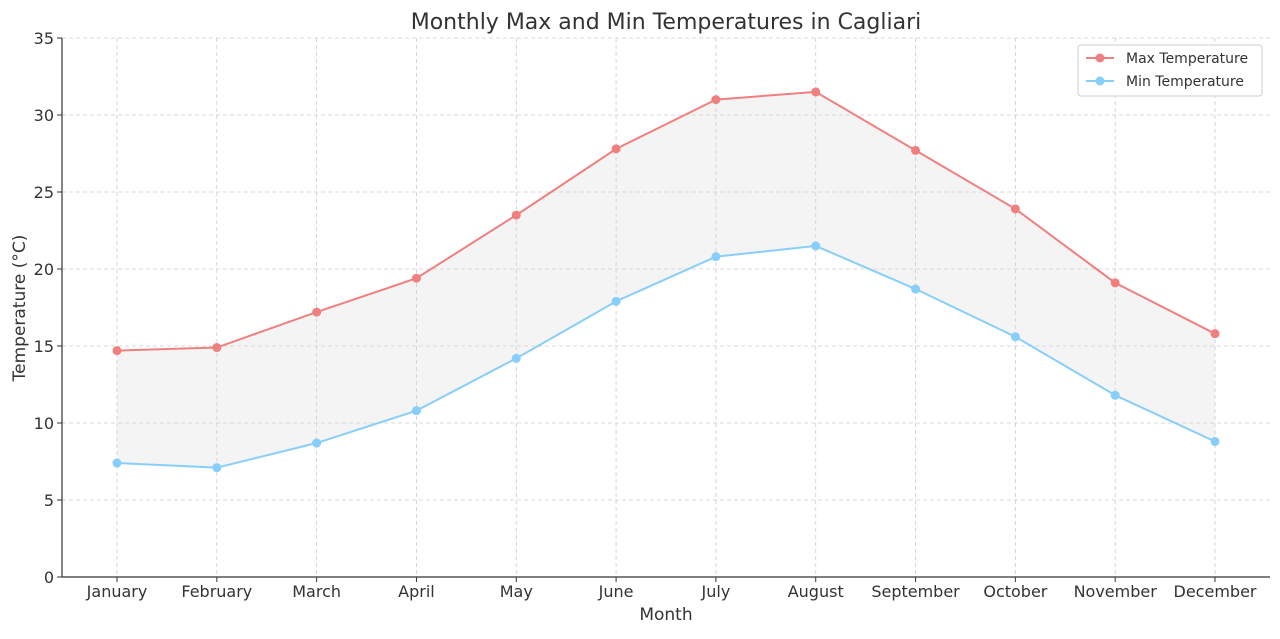 This screenshot has height=639, width=1280. I want to click on x-axis-label: Month, so click(665, 615).